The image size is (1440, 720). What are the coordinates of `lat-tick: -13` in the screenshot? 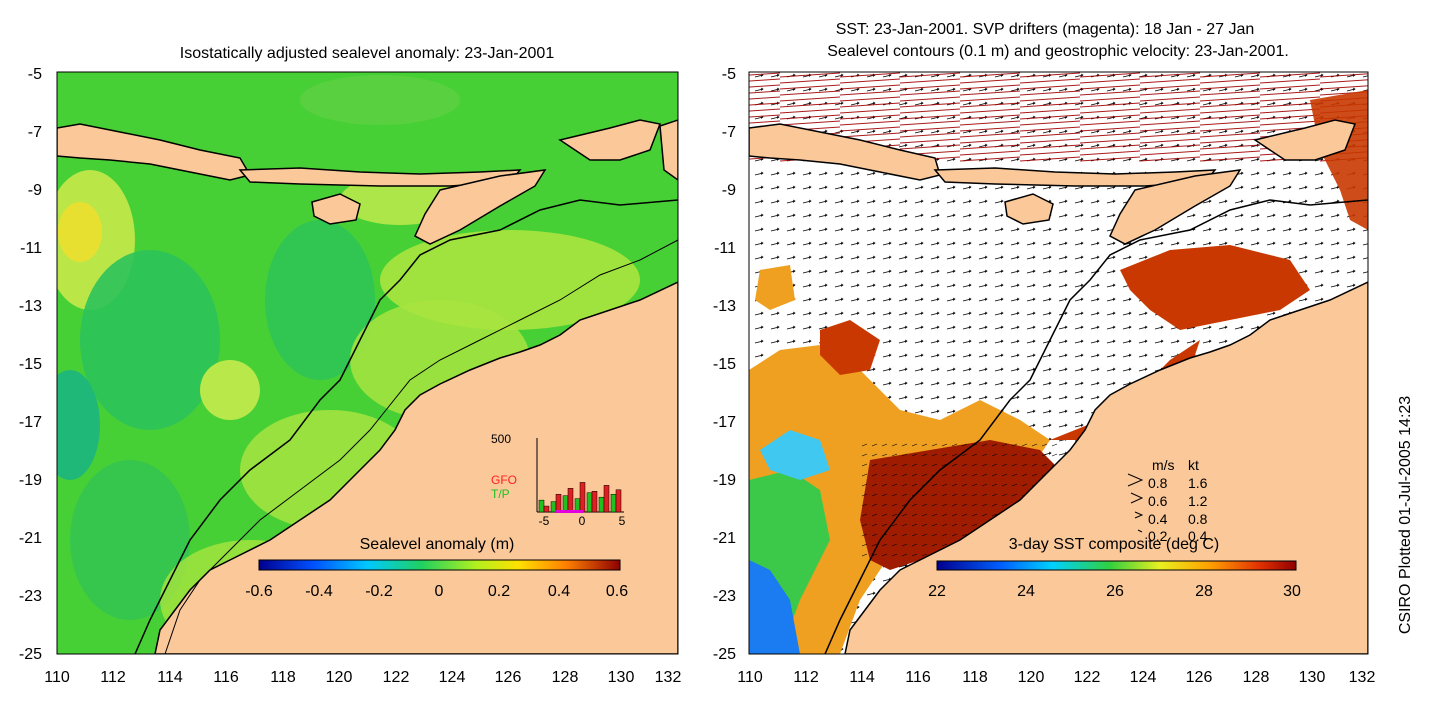 It's located at (30, 306).